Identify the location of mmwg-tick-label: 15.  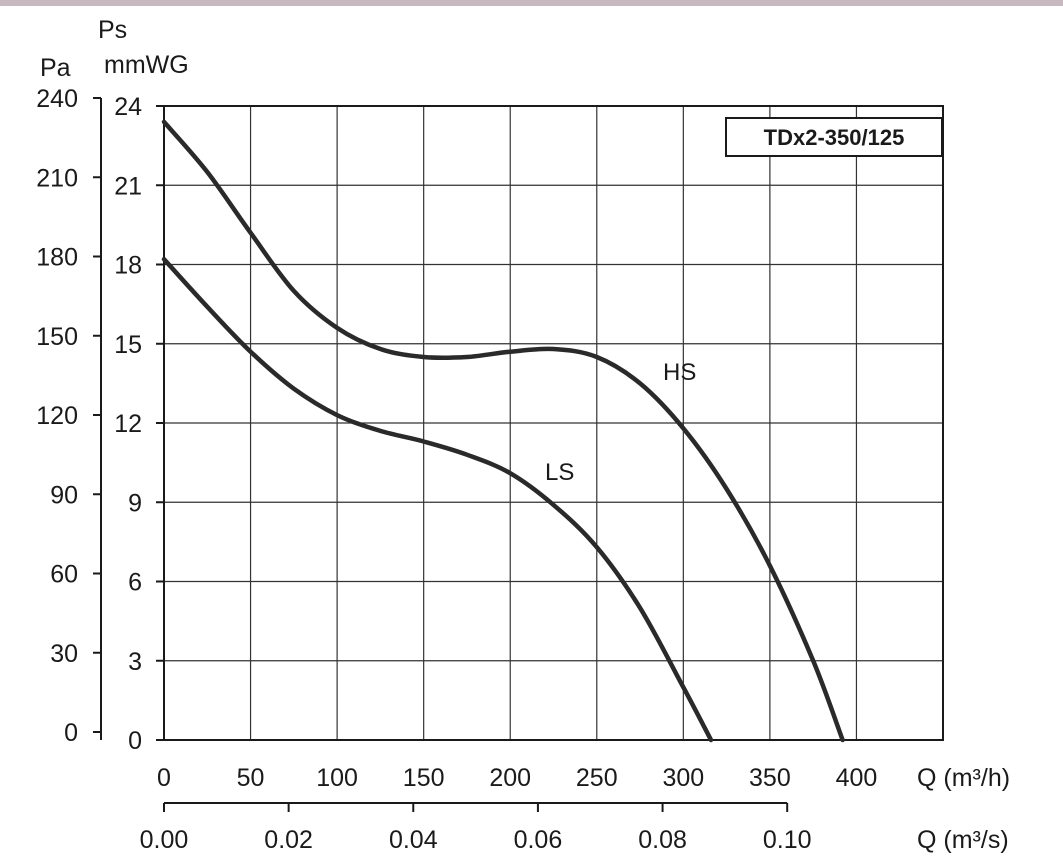
(128, 345).